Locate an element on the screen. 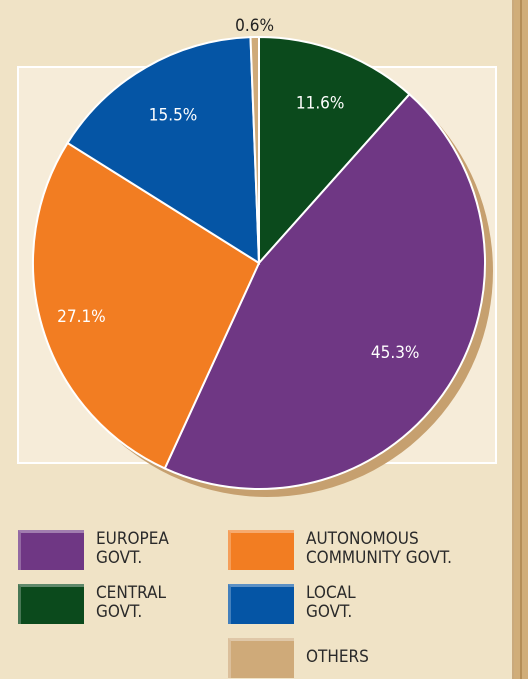  legend-label-autonomous: AUTONOMOUS COMMUNITY GOVT. is located at coordinates (379, 548).